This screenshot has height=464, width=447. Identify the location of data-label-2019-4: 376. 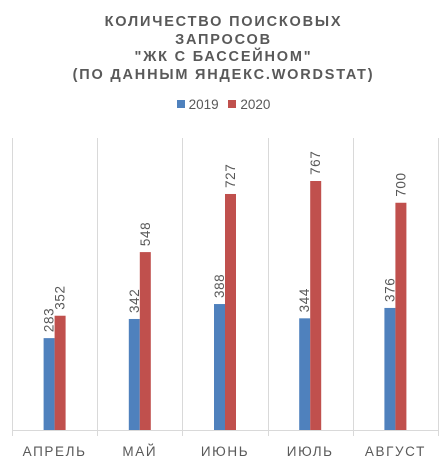
(389, 290).